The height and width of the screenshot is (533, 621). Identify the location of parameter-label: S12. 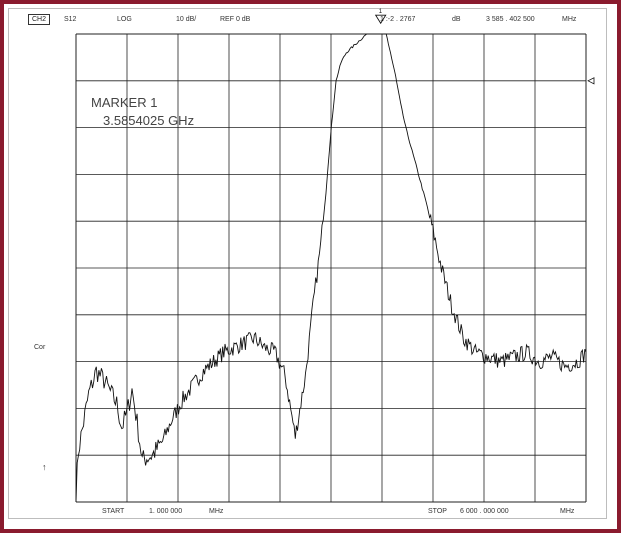
(70, 19).